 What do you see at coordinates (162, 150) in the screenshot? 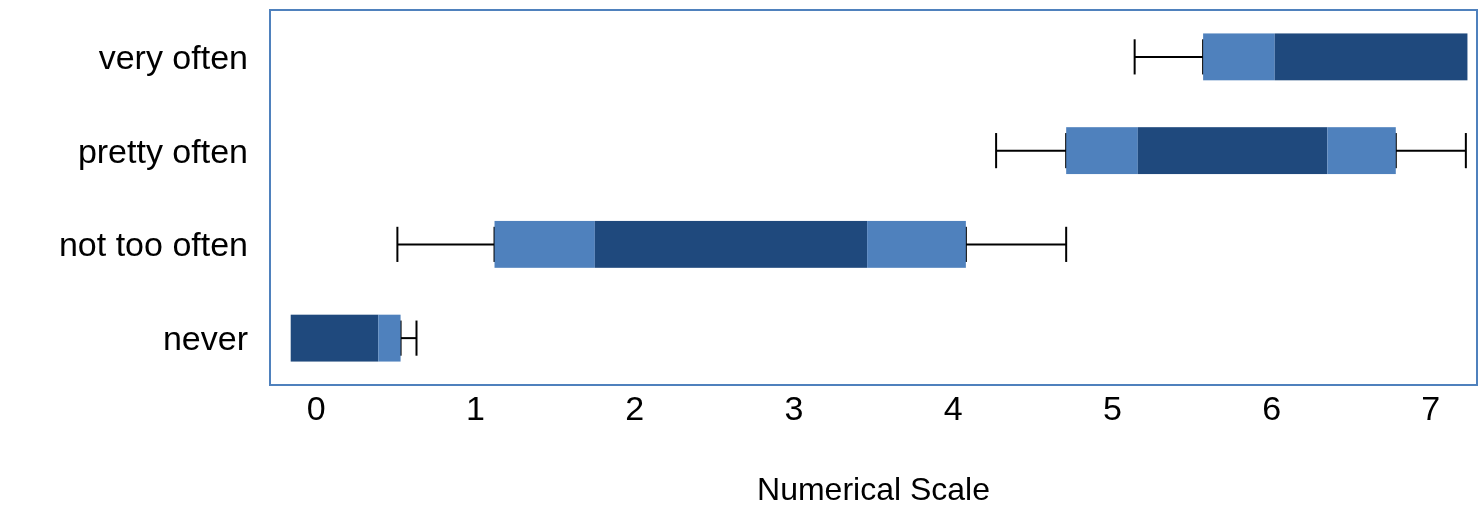
I see `y-tick-label: pretty often` at bounding box center [162, 150].